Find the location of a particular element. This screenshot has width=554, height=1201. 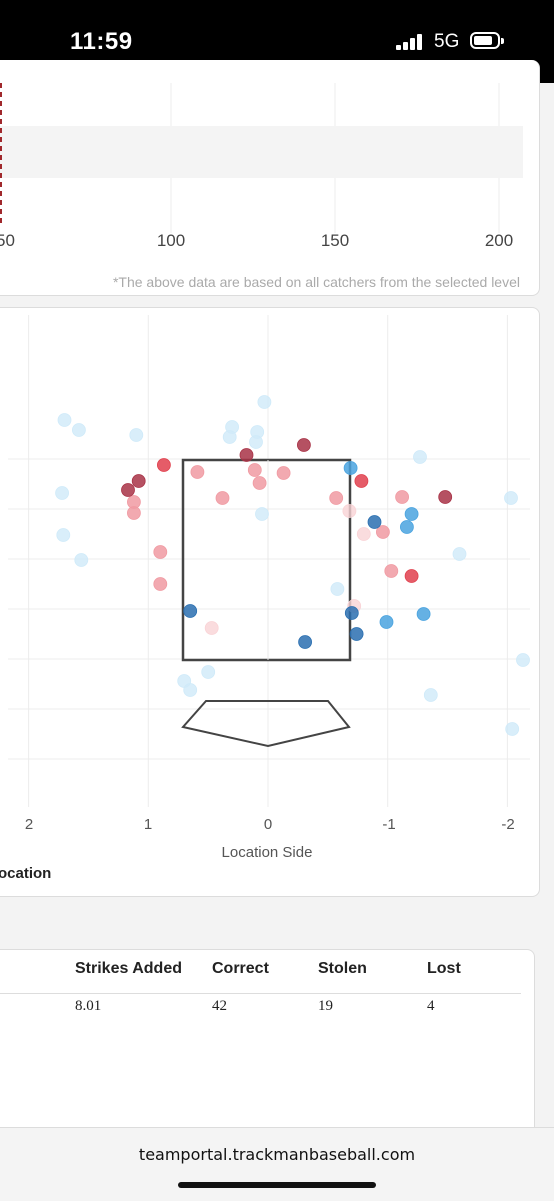

x-tick-label: 0 is located at coordinates (268, 824).